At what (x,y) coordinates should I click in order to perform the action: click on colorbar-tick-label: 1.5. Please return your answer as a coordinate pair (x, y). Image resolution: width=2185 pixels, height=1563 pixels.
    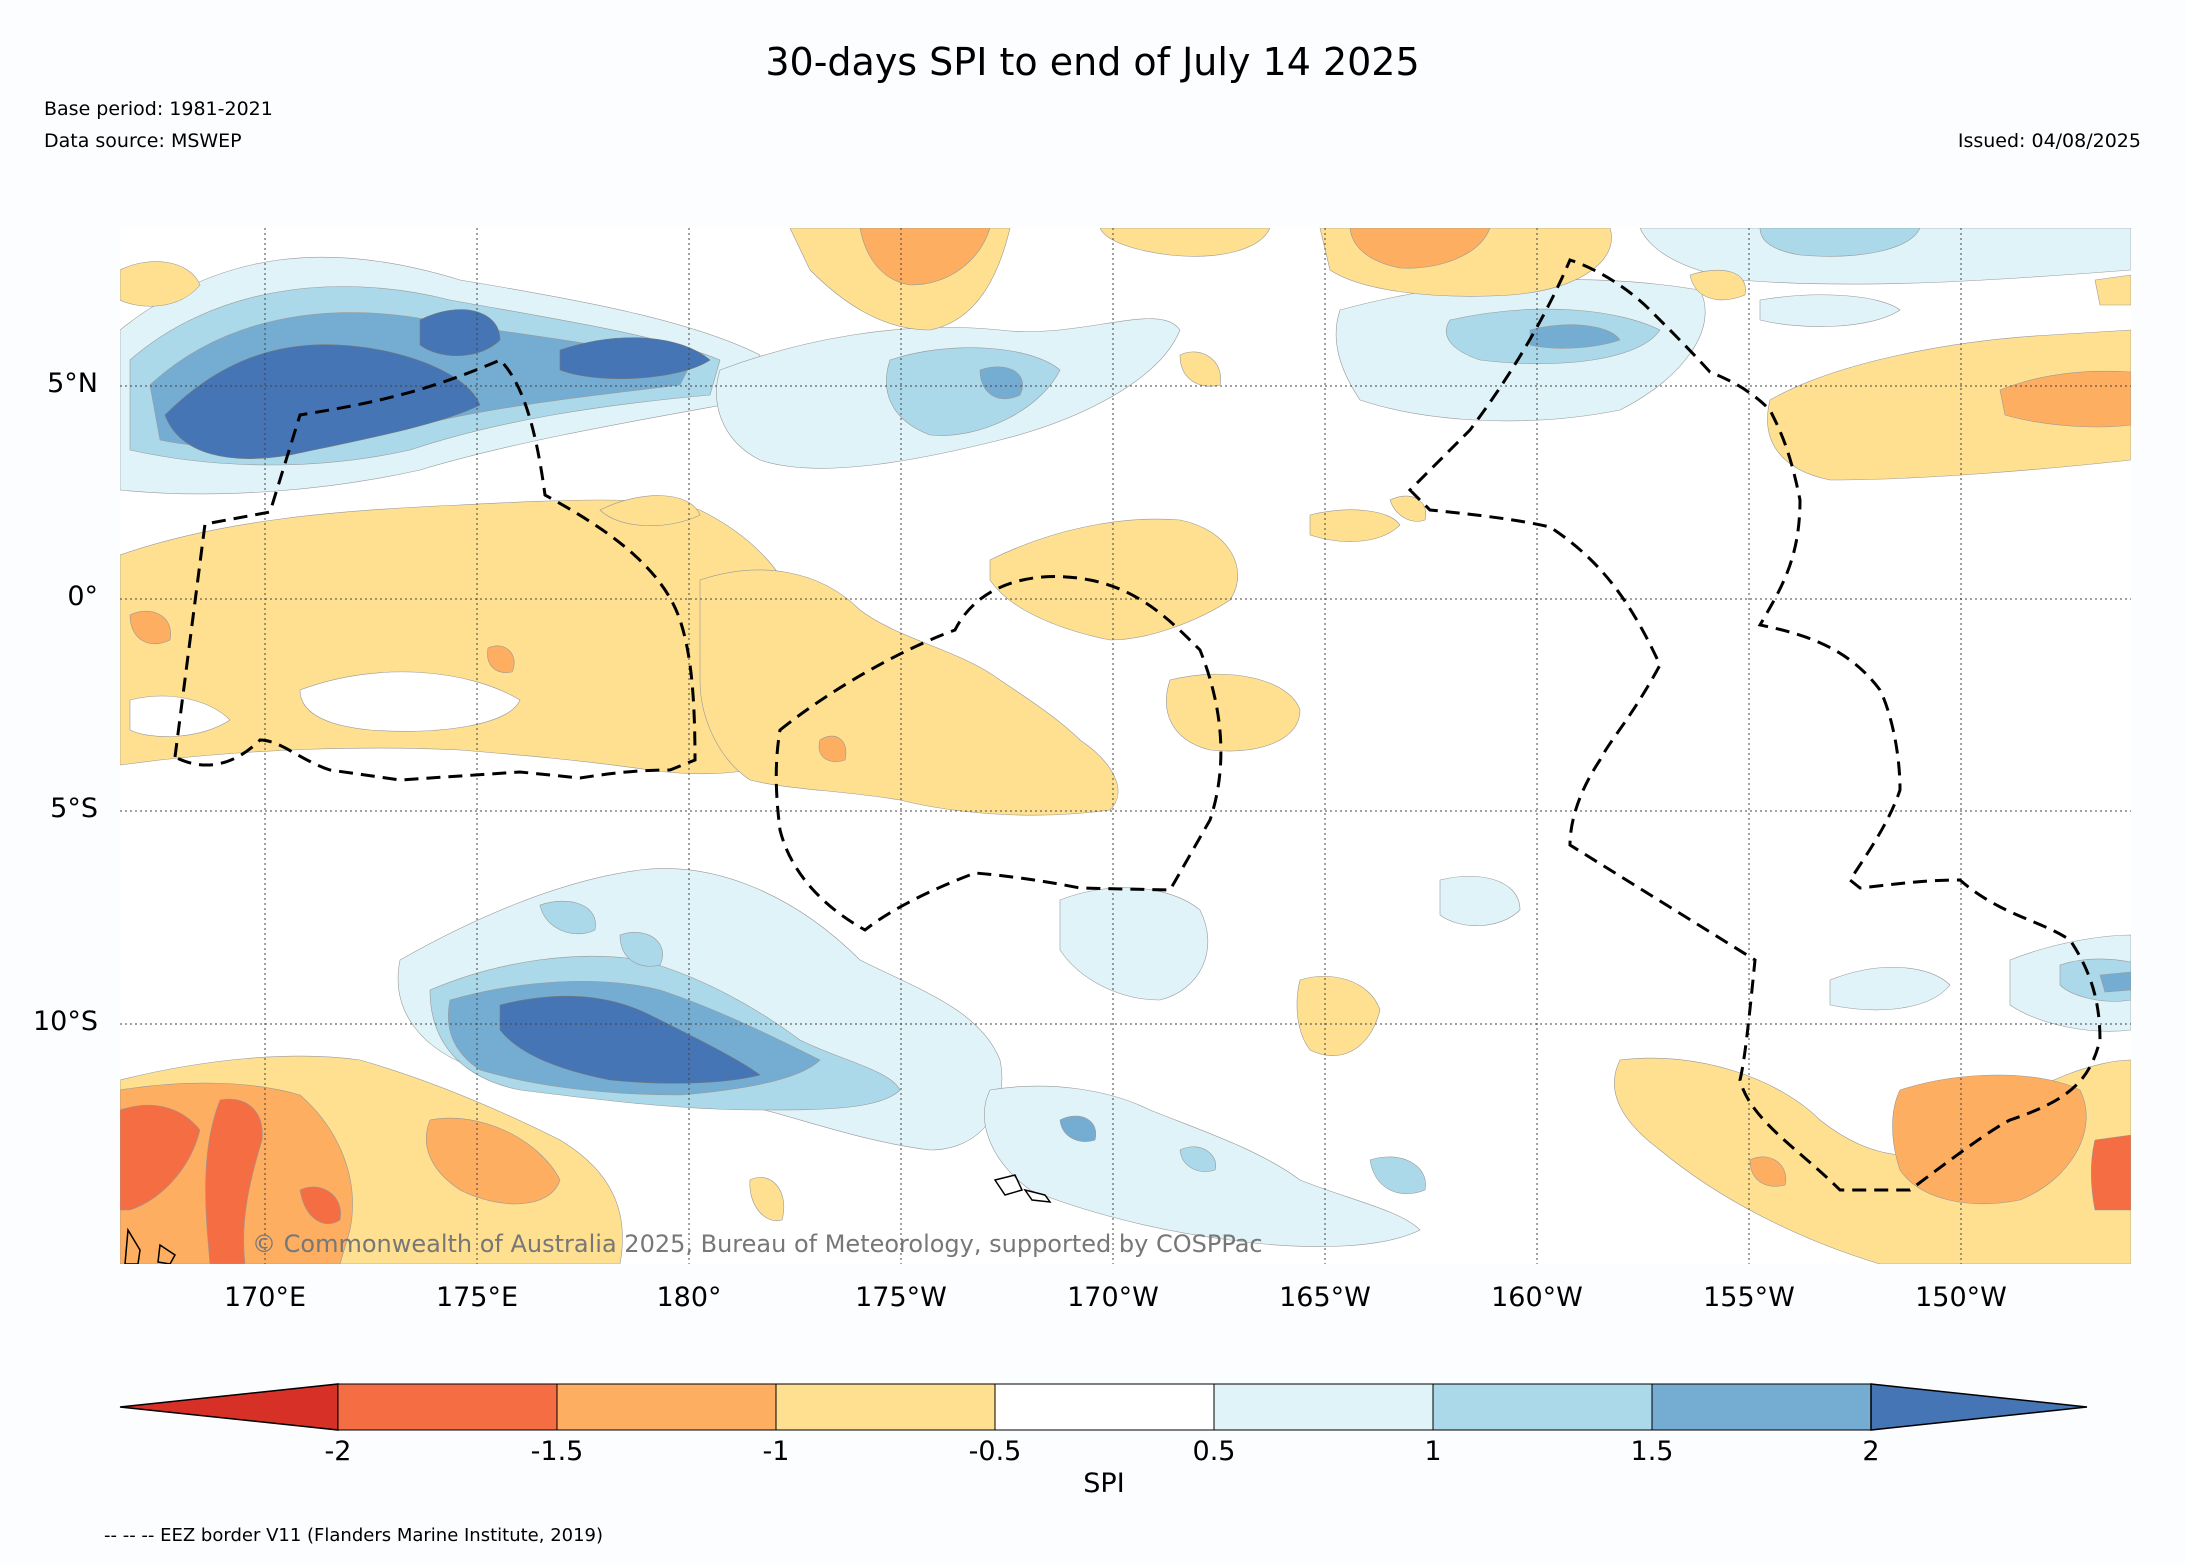
    Looking at the image, I should click on (1652, 1451).